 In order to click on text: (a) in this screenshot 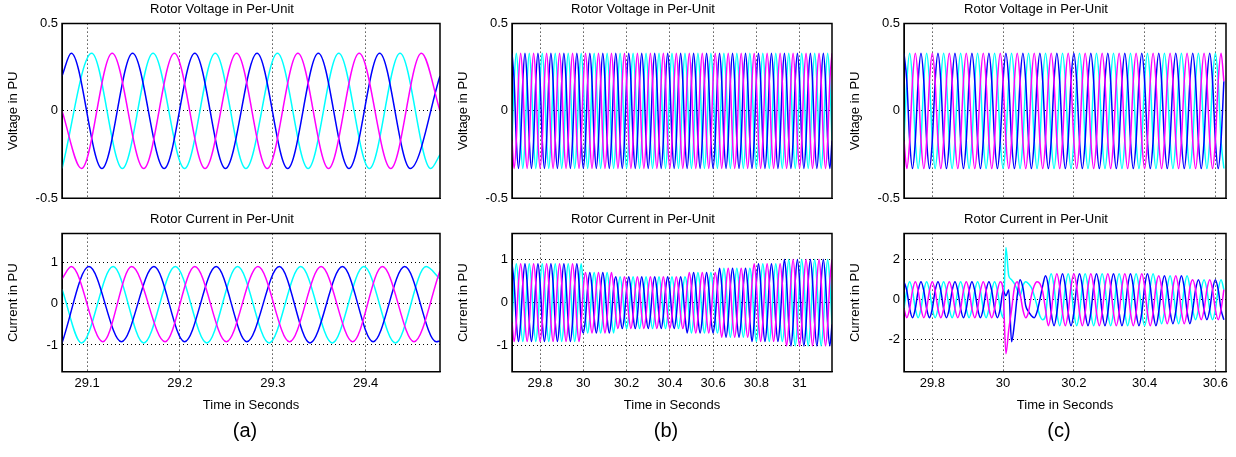, I will do `click(245, 430)`.